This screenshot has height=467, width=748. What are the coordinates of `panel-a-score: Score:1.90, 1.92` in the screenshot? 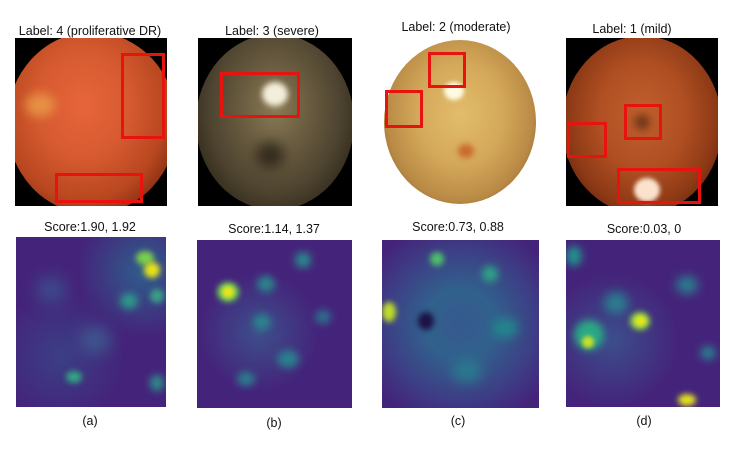 It's located at (90, 227).